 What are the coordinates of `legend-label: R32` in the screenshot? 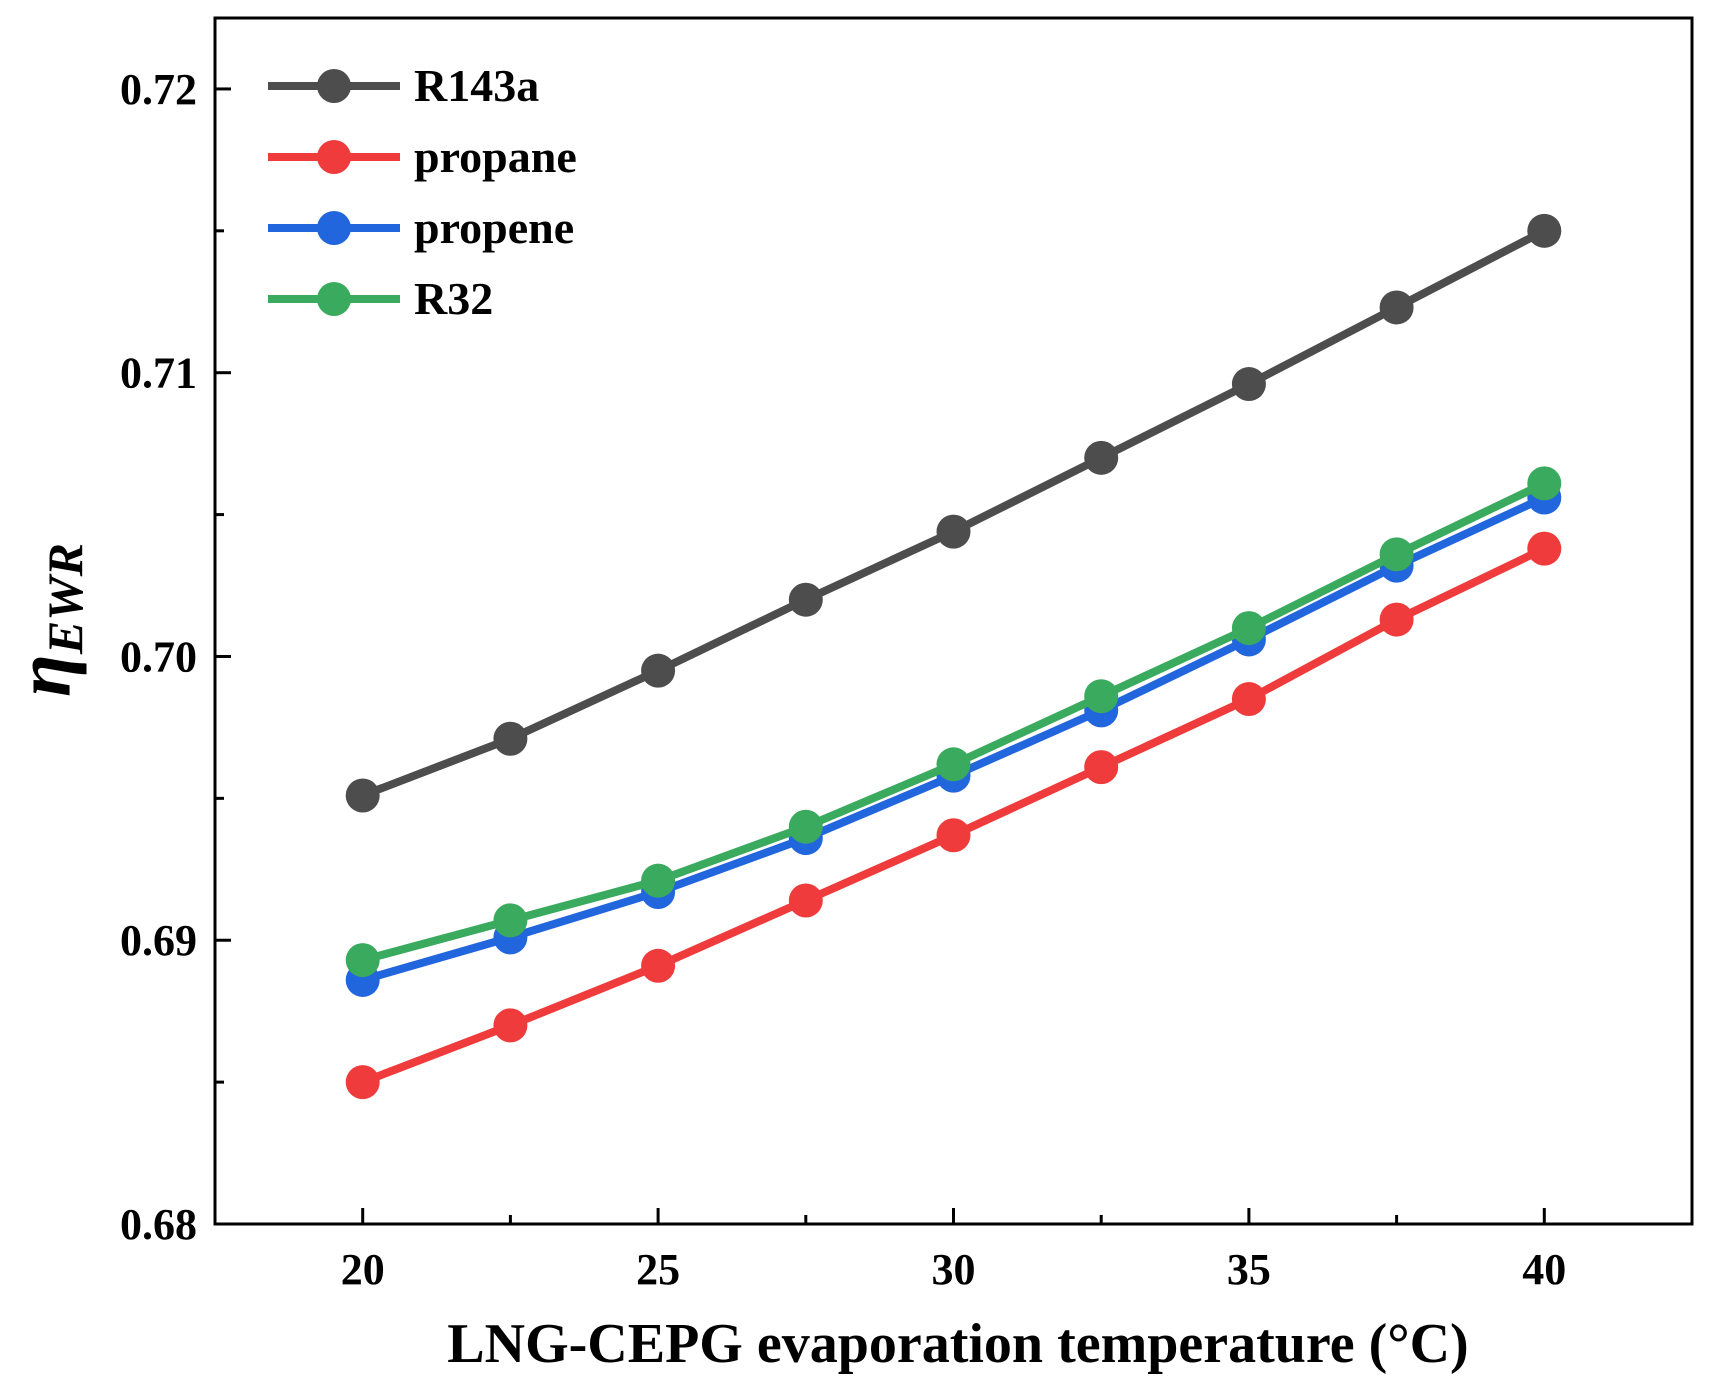 It's located at (453, 298).